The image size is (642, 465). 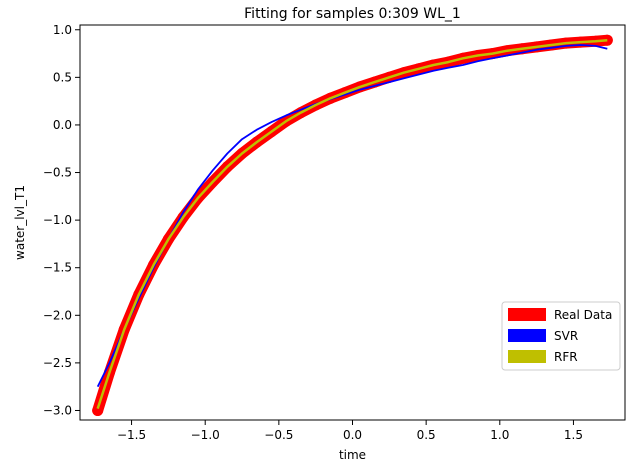 I want to click on legend-swatch-real-data, so click(x=527, y=314).